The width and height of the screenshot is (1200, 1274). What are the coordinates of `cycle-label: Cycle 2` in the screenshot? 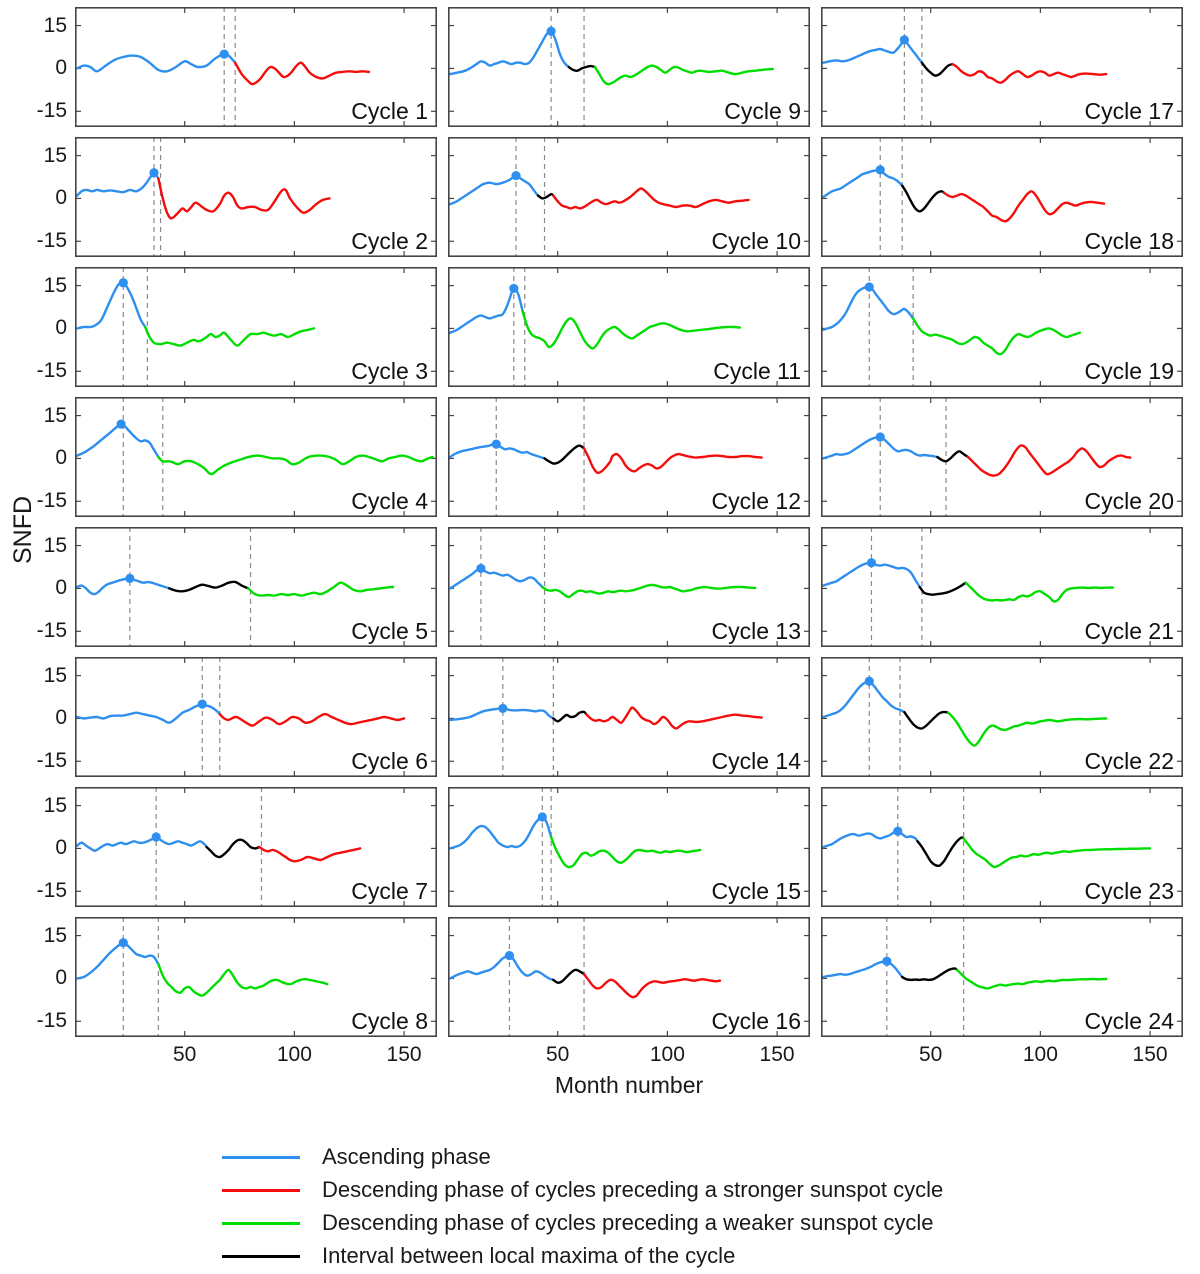 It's located at (389, 241).